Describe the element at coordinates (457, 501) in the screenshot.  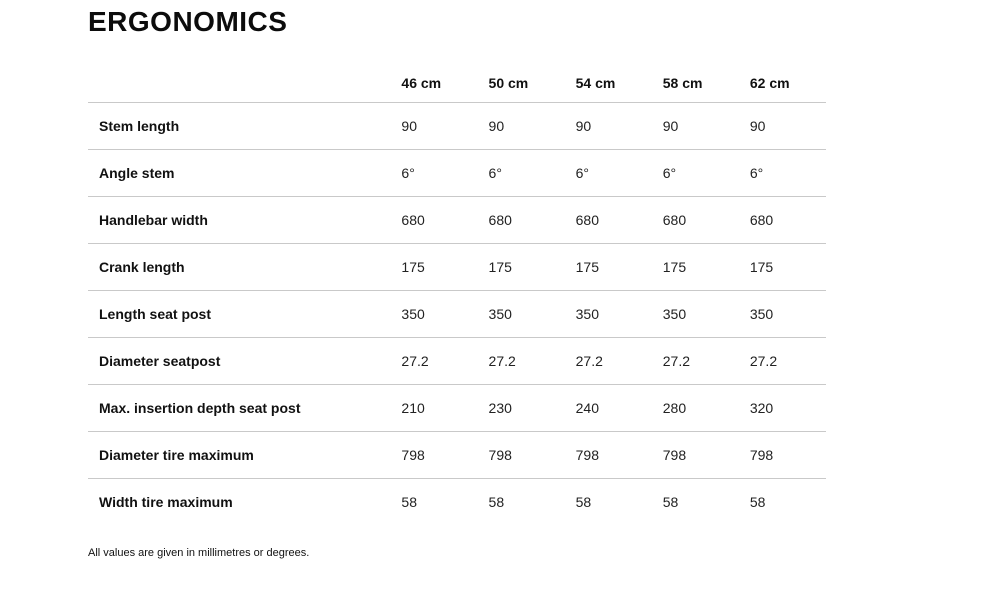
I see `table-row-width-tire-maximum: Width tire maximum 58 58 58 58 58` at that location.